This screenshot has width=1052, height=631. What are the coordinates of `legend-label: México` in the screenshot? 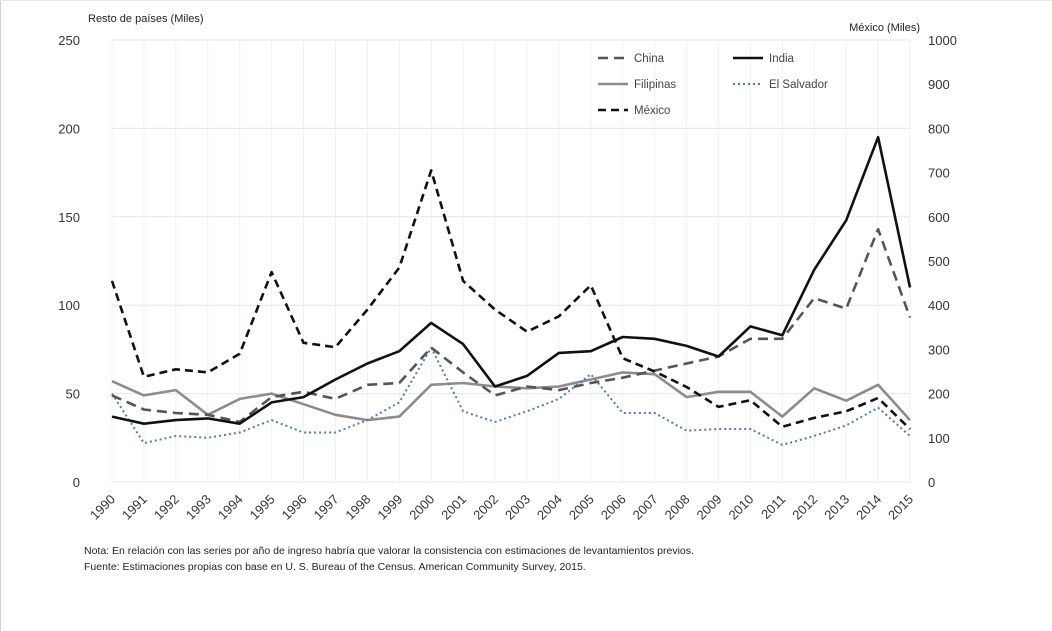 It's located at (652, 111).